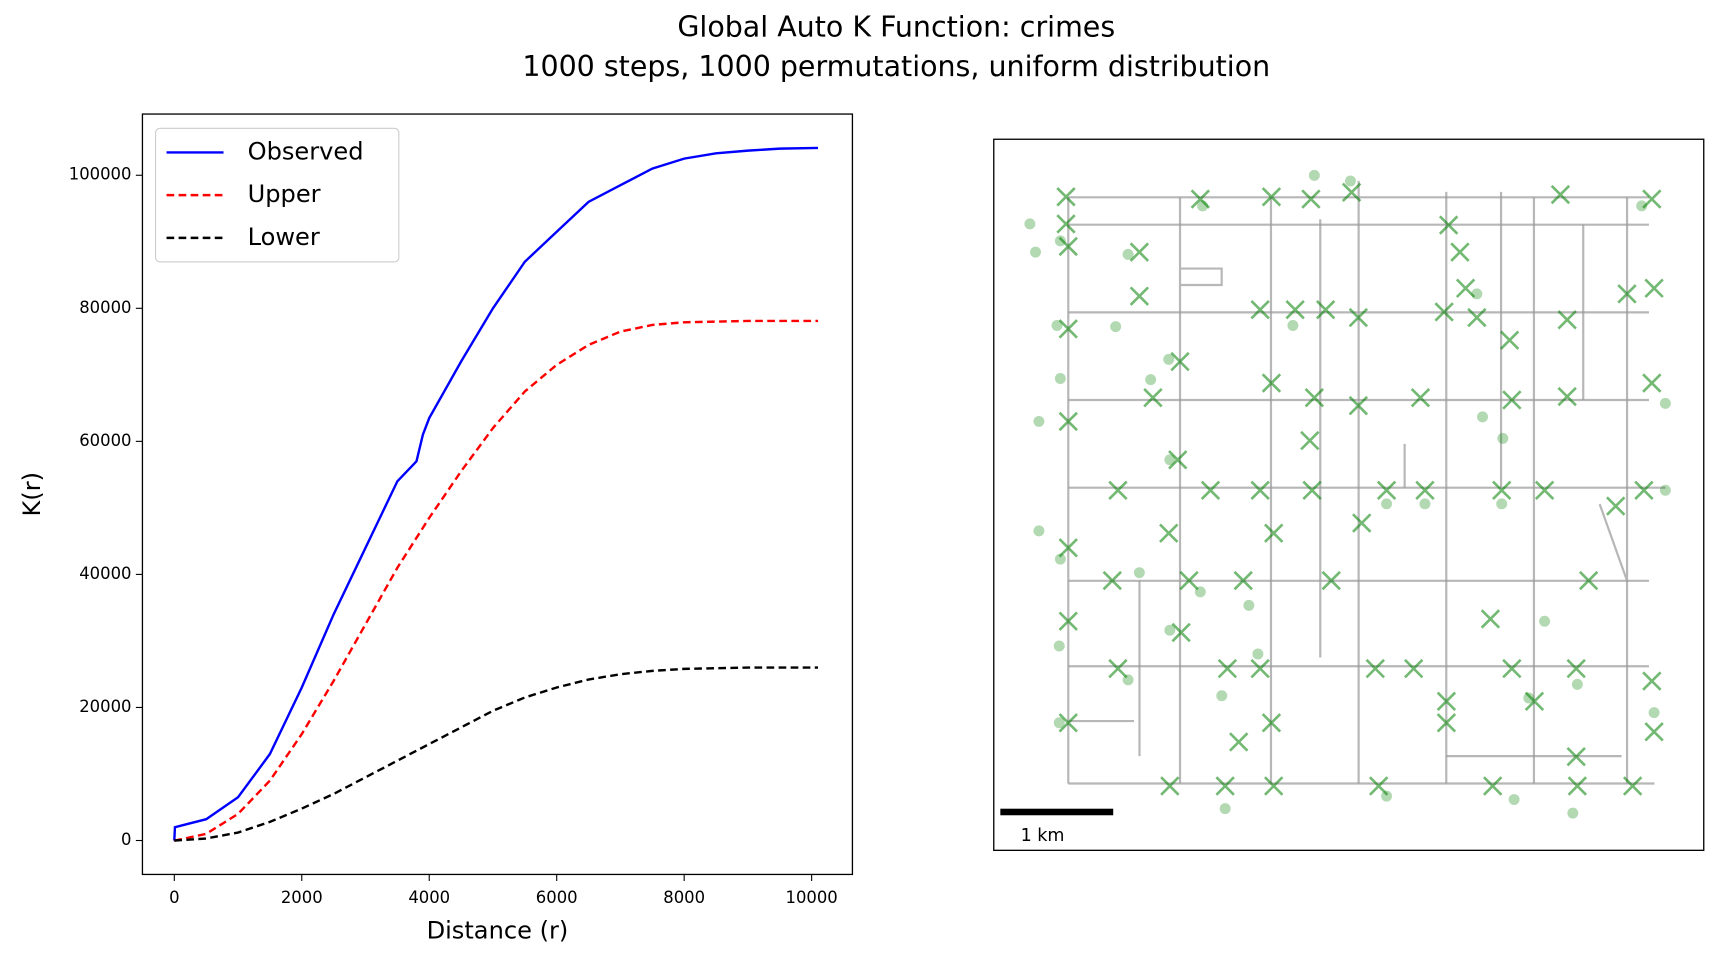 The width and height of the screenshot is (1718, 960). I want to click on scale-bar-label: 1 km, so click(1043, 836).